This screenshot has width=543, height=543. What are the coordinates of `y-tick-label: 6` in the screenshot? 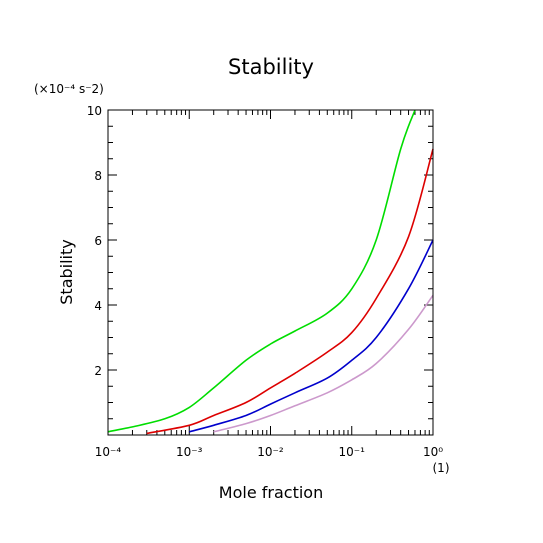 It's located at (98, 241).